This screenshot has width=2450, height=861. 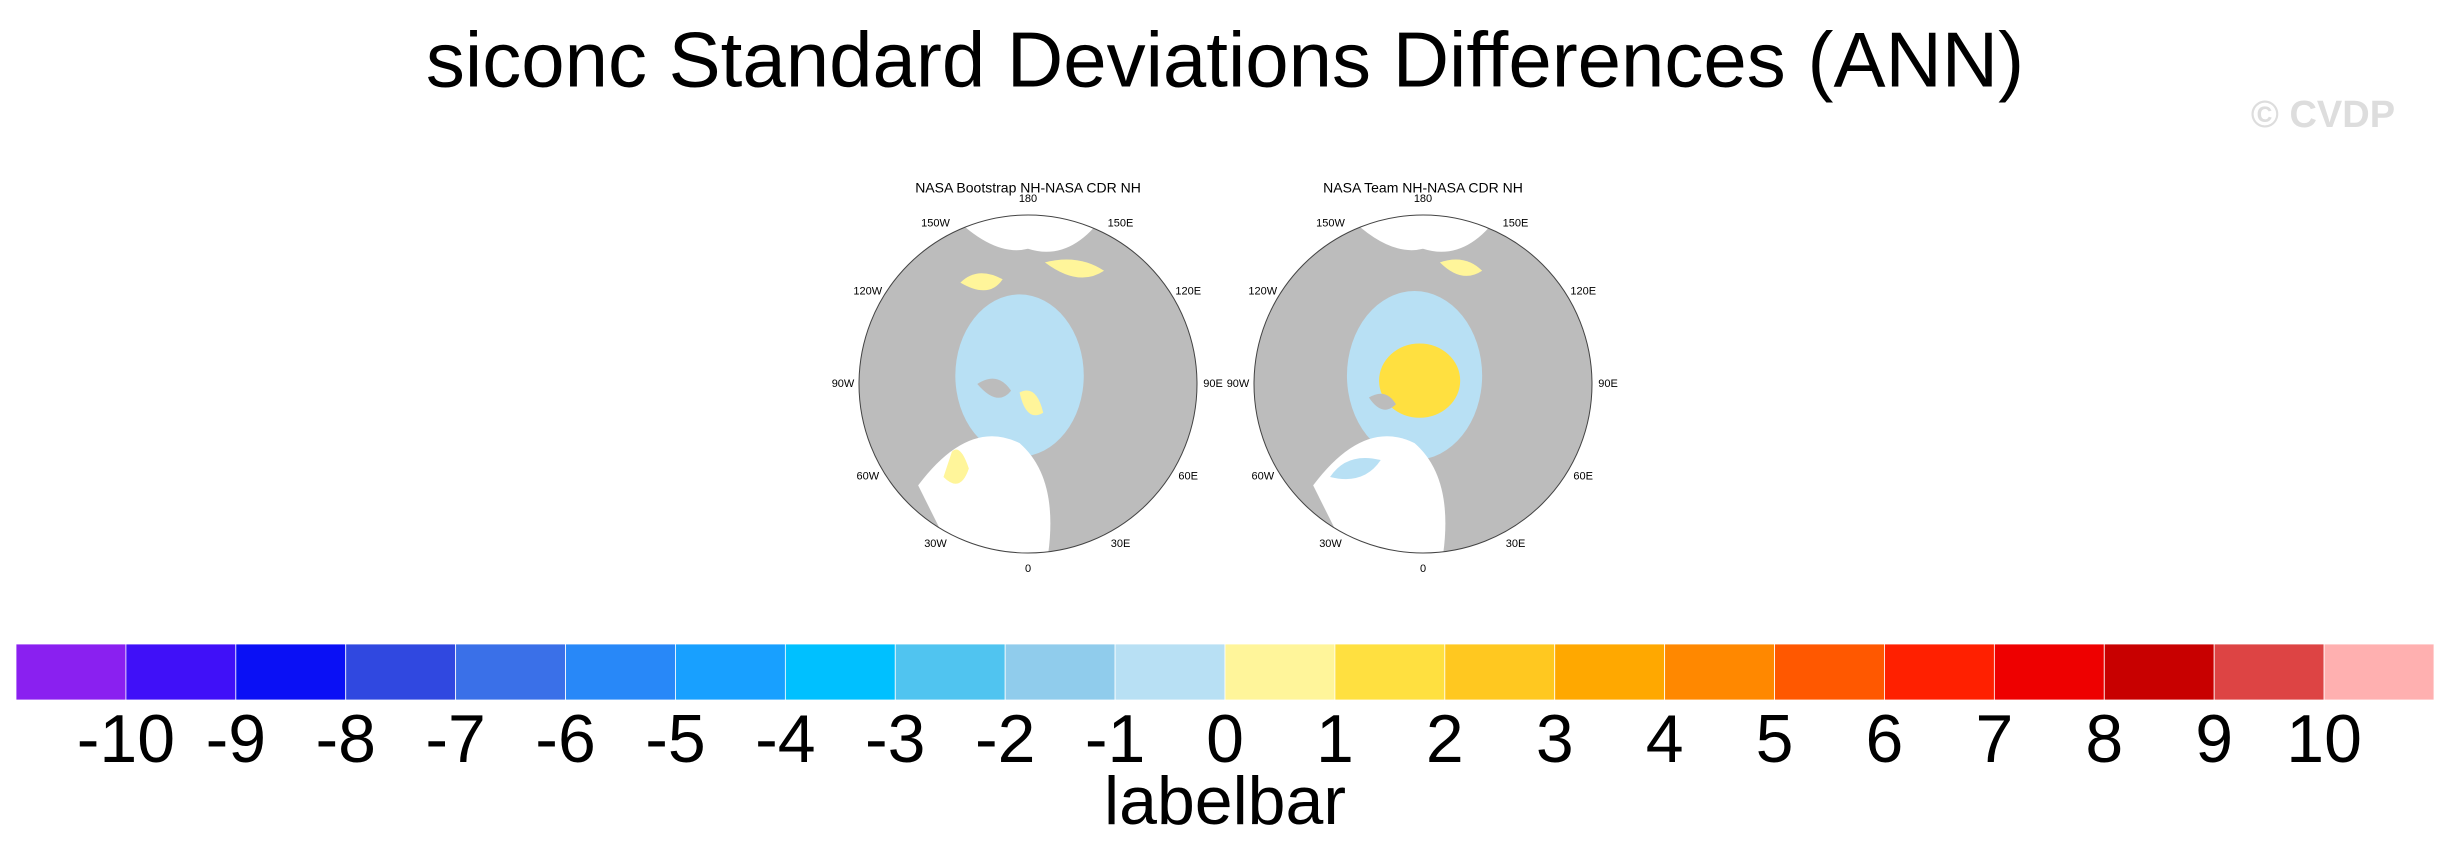 What do you see at coordinates (1335, 739) in the screenshot?
I see `colorbar-tick-label: 1` at bounding box center [1335, 739].